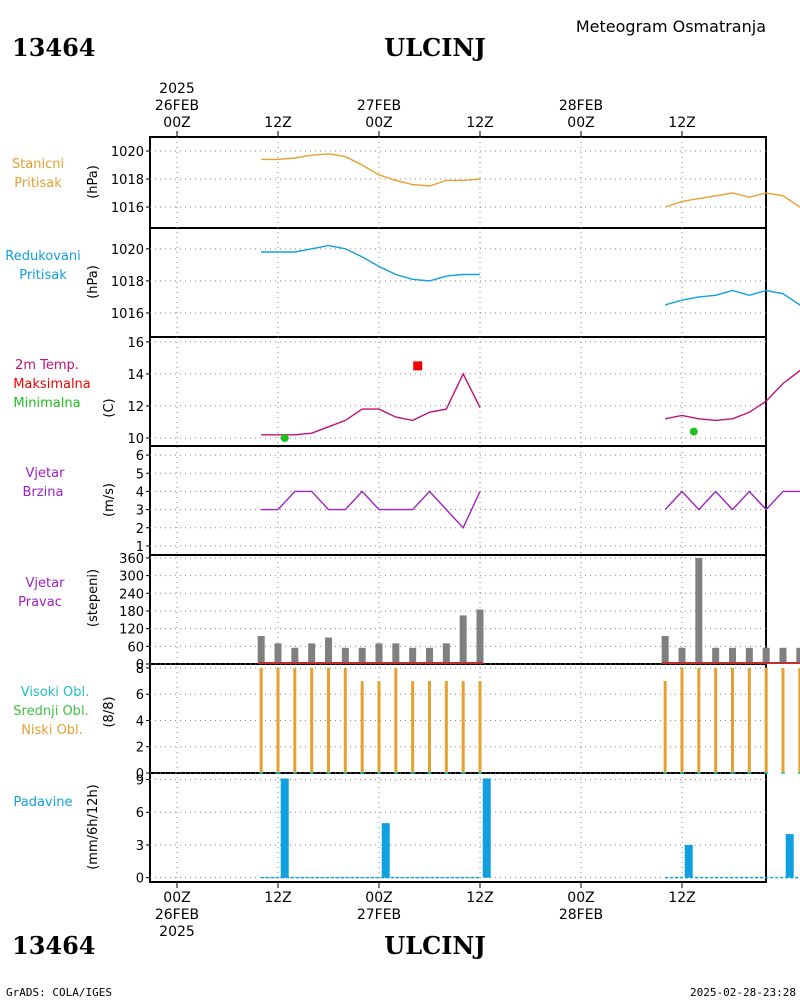  Describe the element at coordinates (93, 182) in the screenshot. I see `station-pressure-unit: (hPa)` at that location.